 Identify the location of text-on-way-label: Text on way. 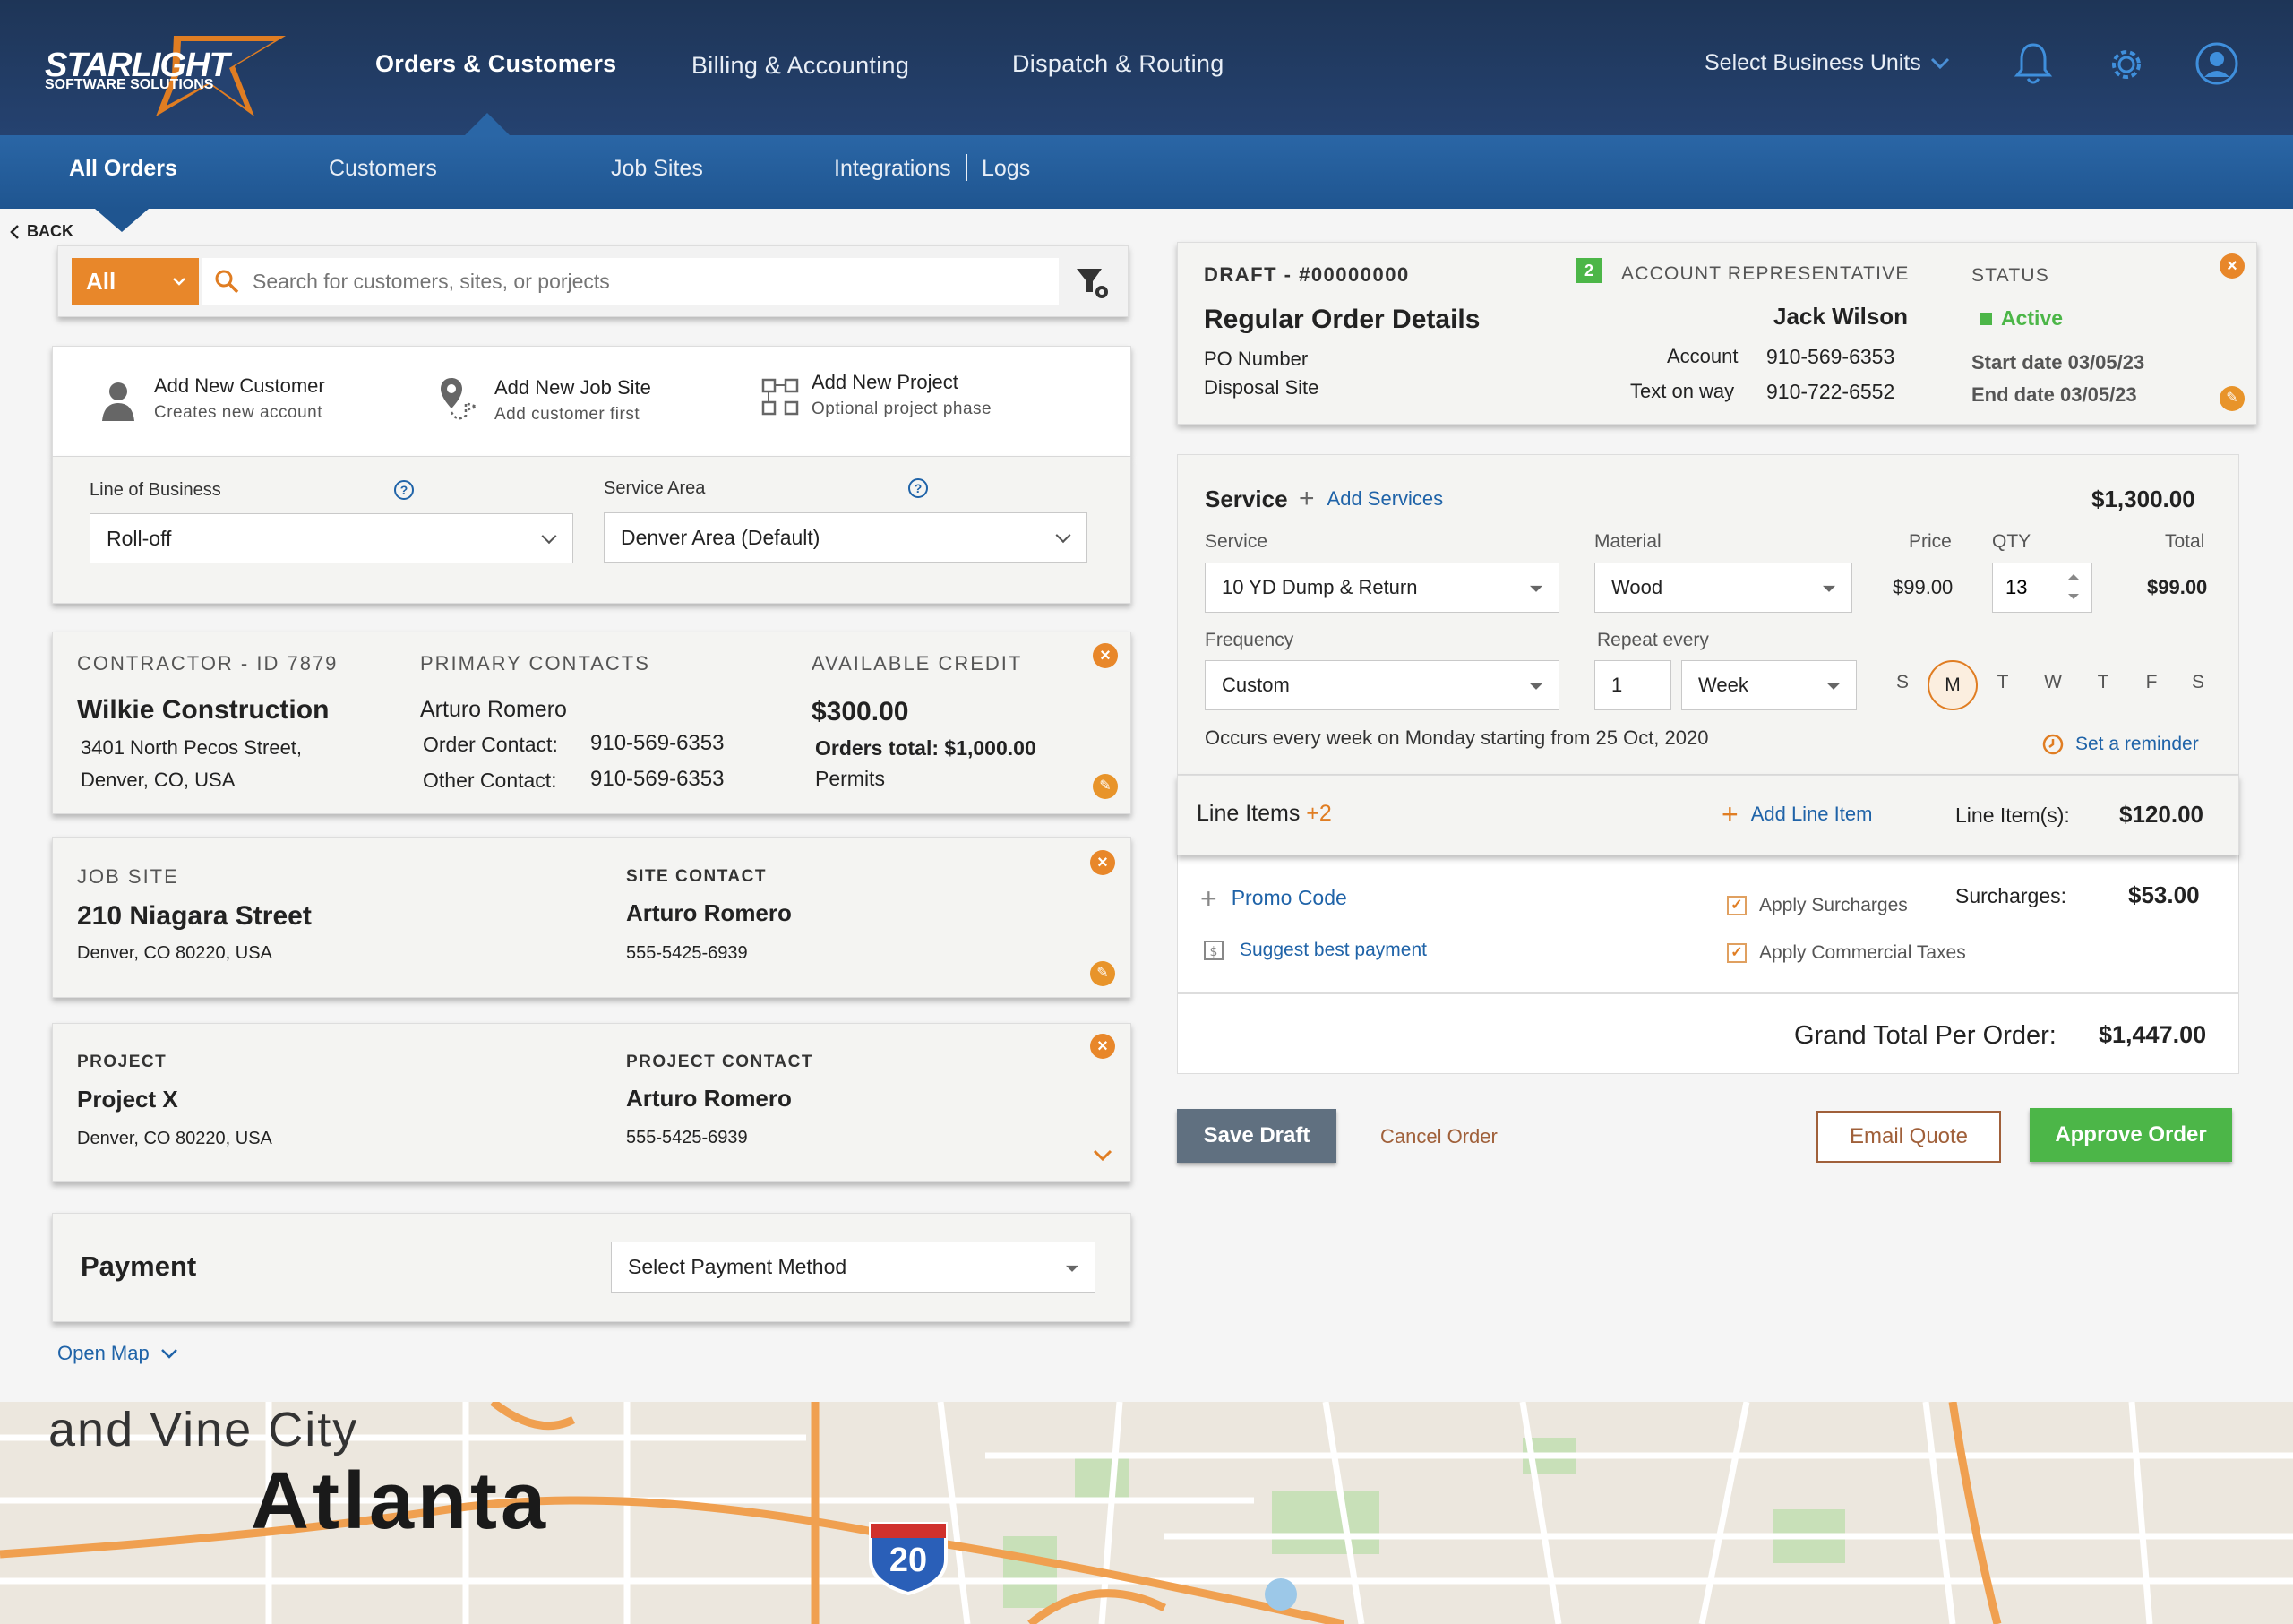
(1682, 391).